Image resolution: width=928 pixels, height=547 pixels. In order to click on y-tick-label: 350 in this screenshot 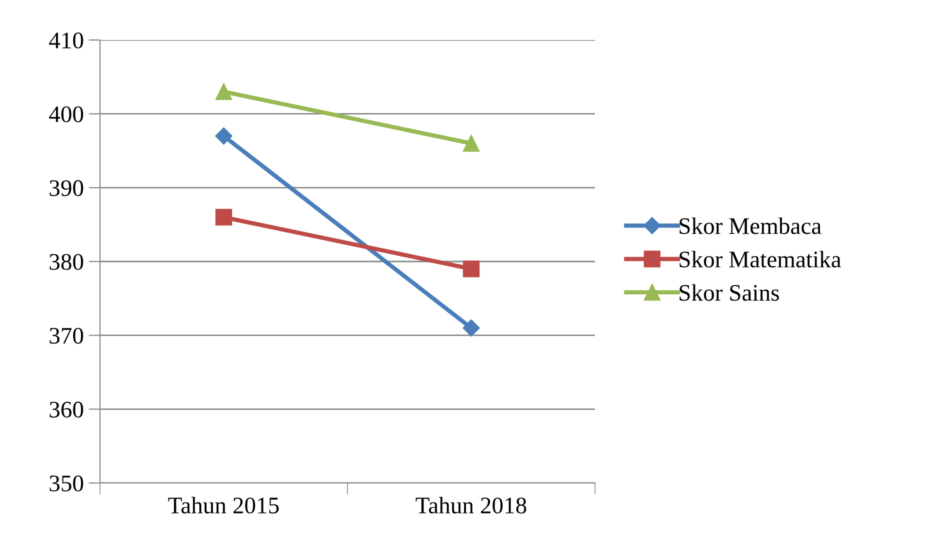, I will do `click(67, 483)`.